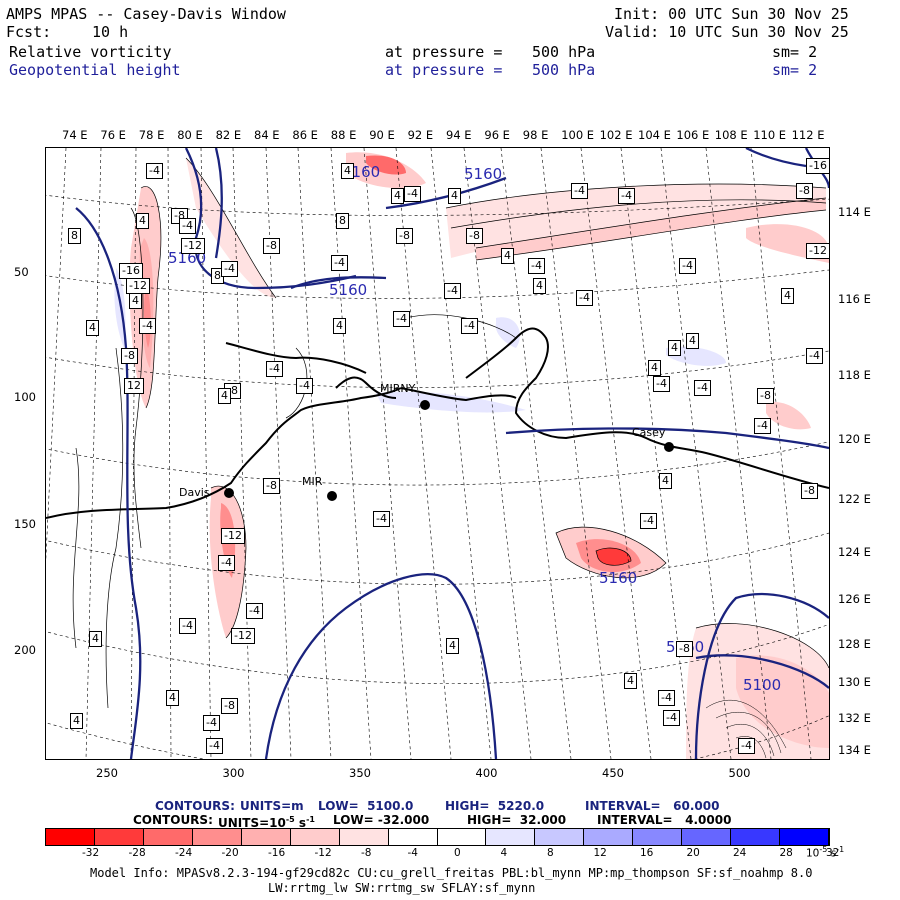 The image size is (900, 900). I want to click on contours2-label: CONTOURS:, so click(173, 820).